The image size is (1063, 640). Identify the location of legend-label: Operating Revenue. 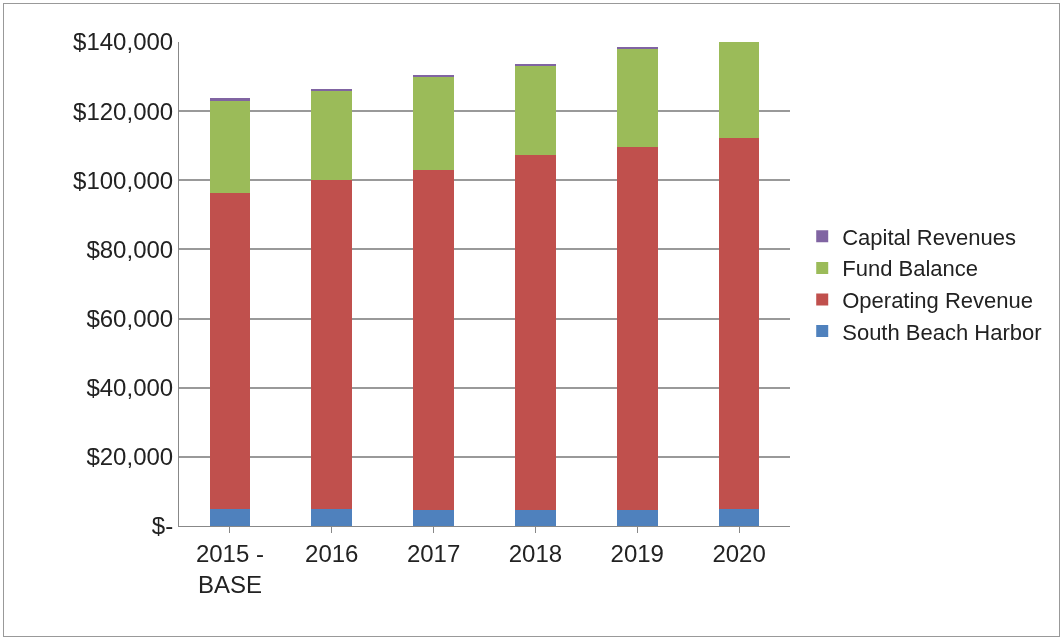
(938, 301).